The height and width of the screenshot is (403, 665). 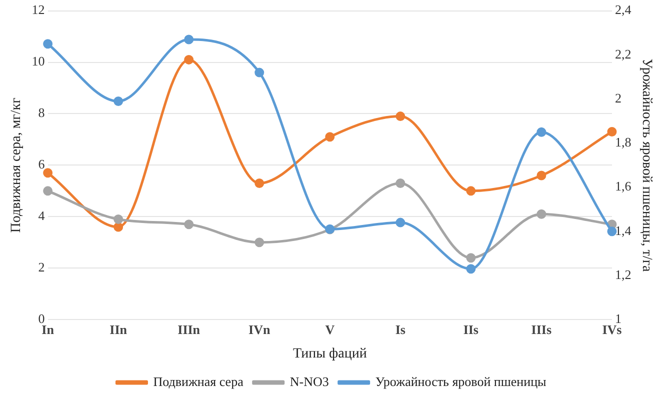 I want to click on y-tick-label: 10, so click(x=38, y=61).